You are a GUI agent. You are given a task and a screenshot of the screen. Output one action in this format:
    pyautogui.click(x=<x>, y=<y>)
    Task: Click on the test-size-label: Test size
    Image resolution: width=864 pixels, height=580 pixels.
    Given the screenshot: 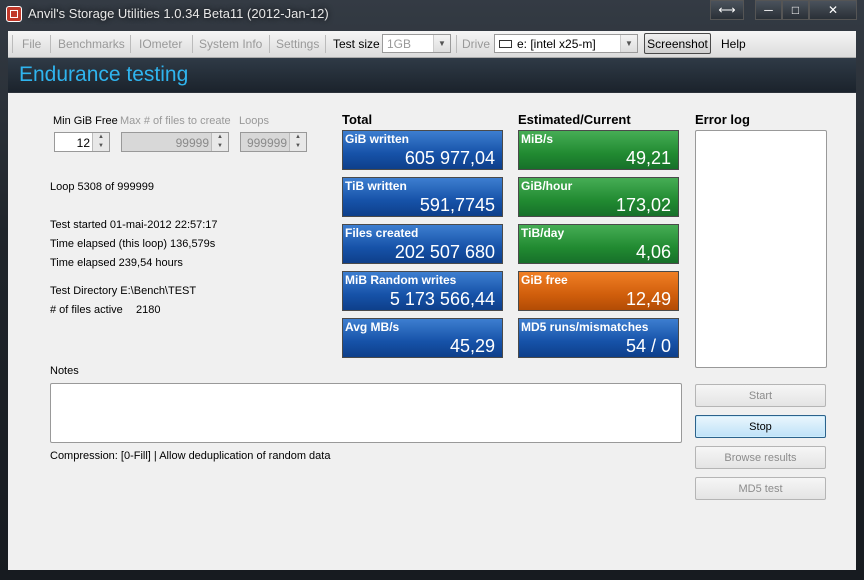 What is the action you would take?
    pyautogui.click(x=356, y=44)
    